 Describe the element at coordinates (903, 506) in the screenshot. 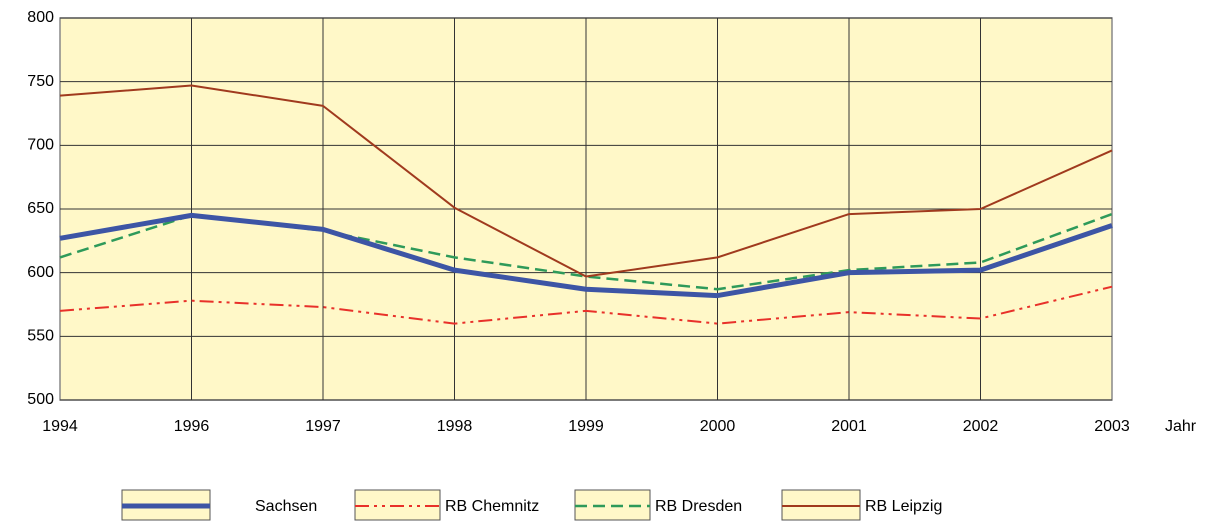

I see `legend-label: RB Leipzig` at that location.